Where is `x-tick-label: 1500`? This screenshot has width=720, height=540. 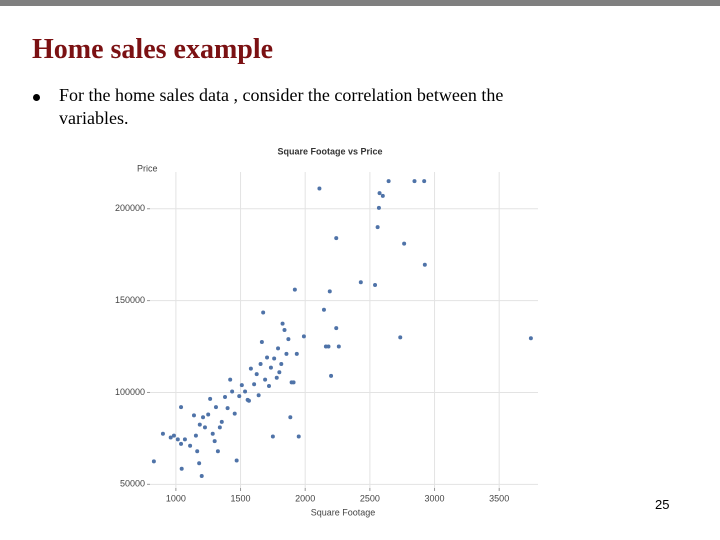
x-tick-label: 1500 is located at coordinates (241, 498).